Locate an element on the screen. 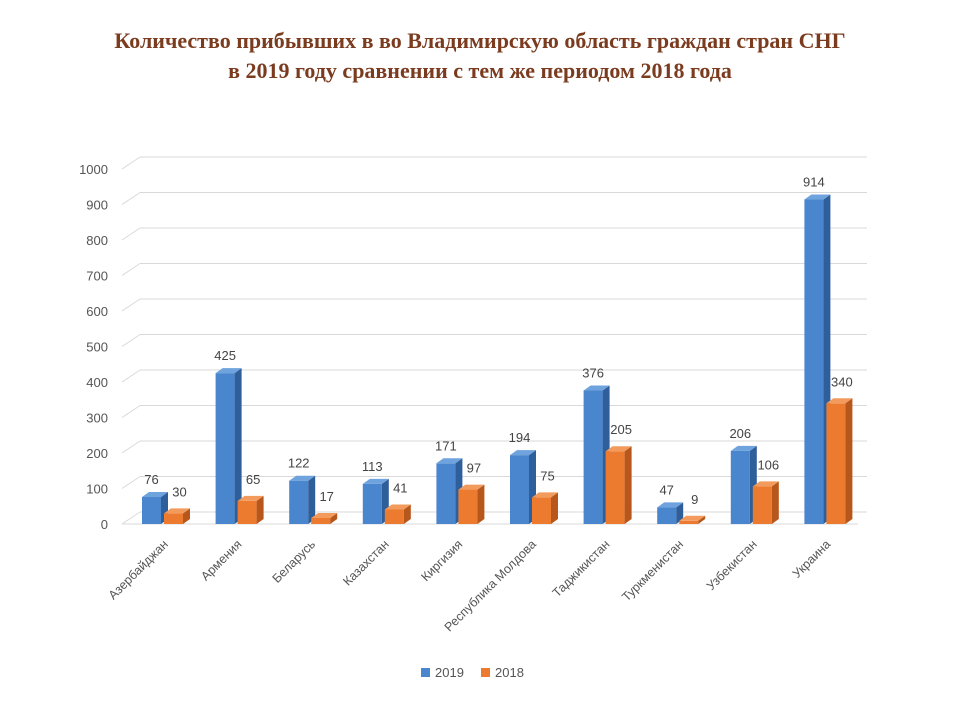  x-category-label: Беларусь is located at coordinates (294, 561).